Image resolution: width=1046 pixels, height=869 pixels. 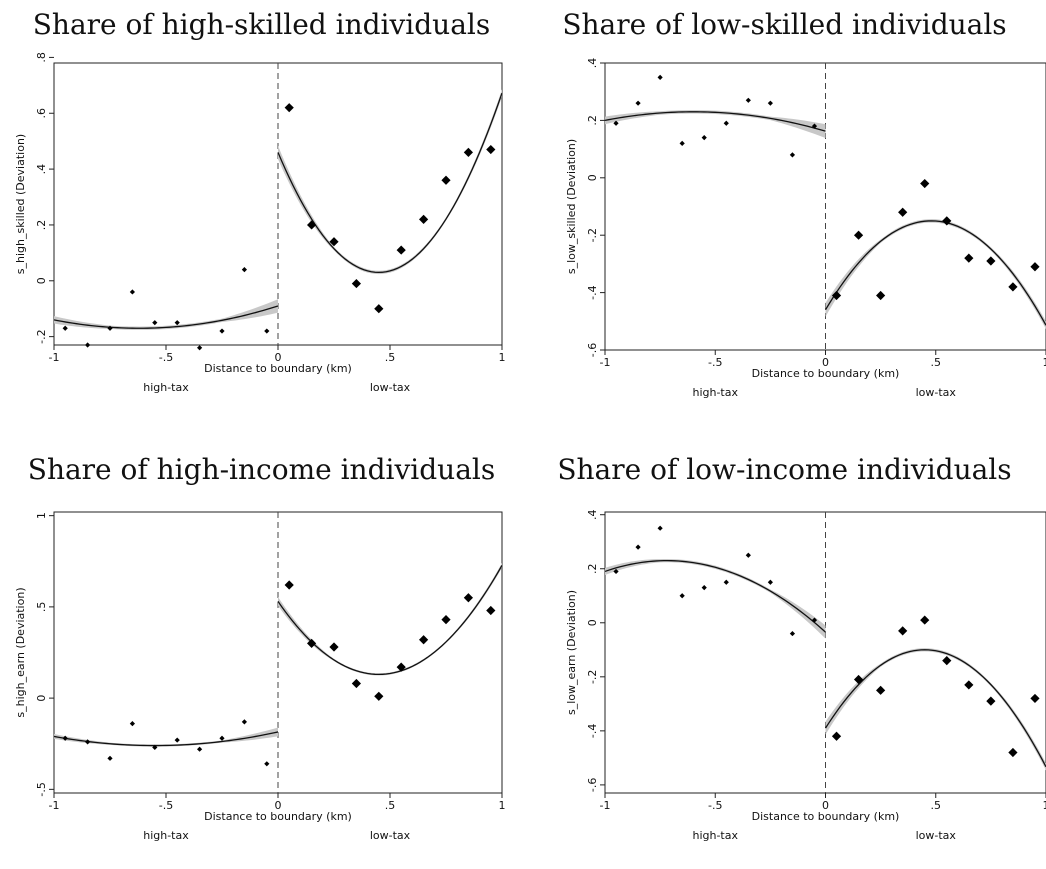 What do you see at coordinates (41, 57) in the screenshot?
I see `y-tick-label: .8` at bounding box center [41, 57].